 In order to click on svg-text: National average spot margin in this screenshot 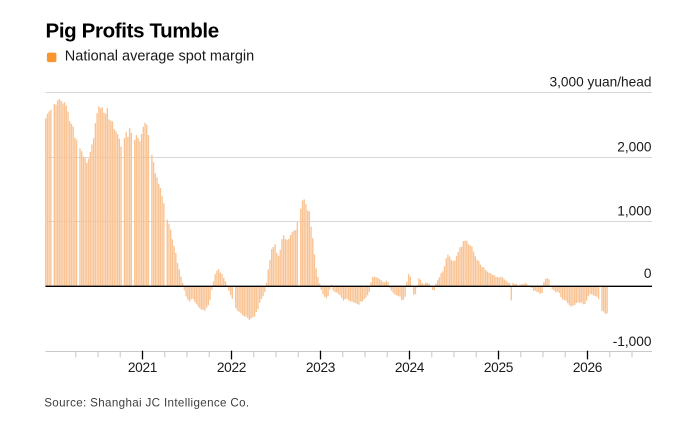, I will do `click(159, 57)`.